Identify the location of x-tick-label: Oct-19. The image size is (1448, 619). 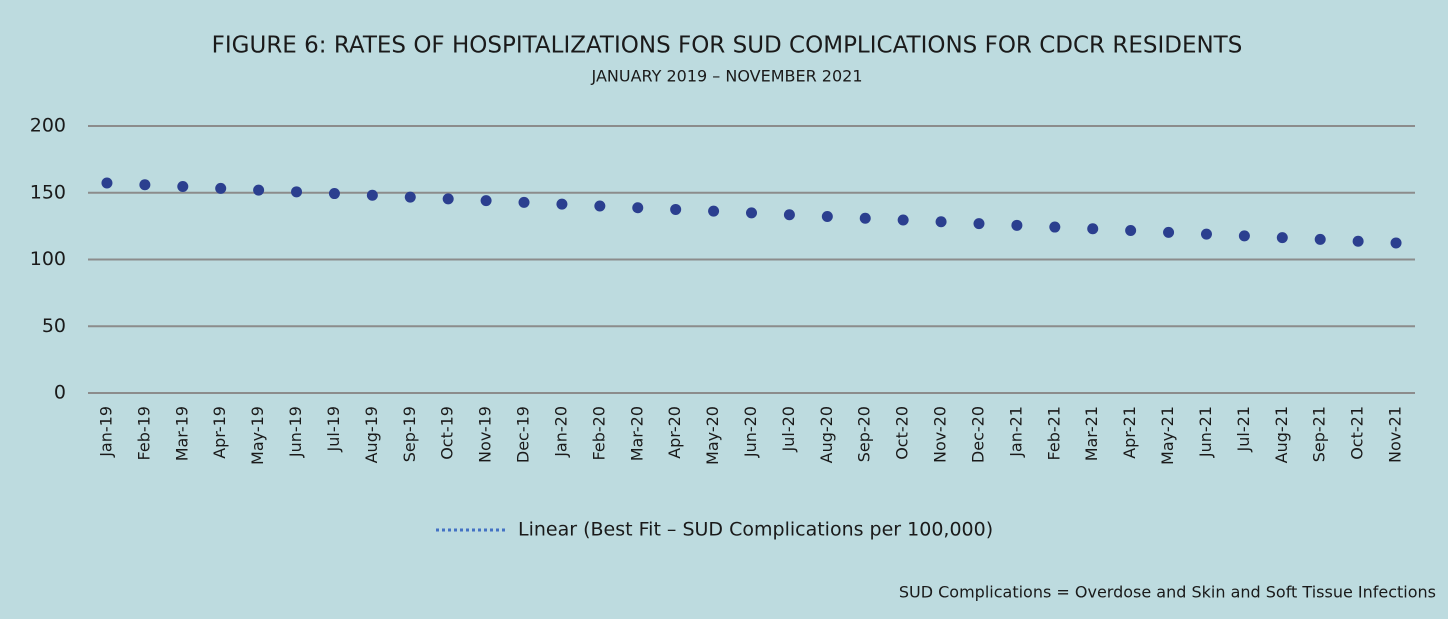
(447, 433).